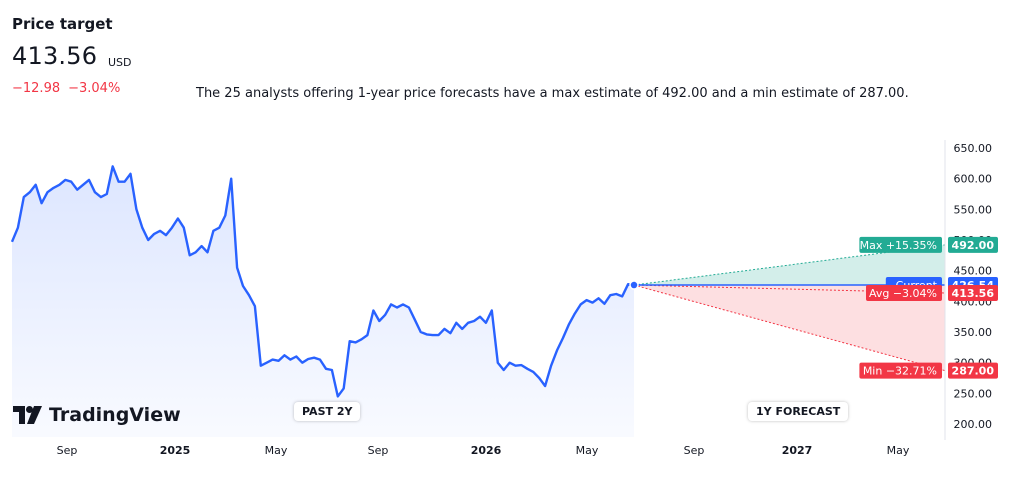 This screenshot has height=501, width=1027. What do you see at coordinates (973, 209) in the screenshot?
I see `y-tick-label: 550.00` at bounding box center [973, 209].